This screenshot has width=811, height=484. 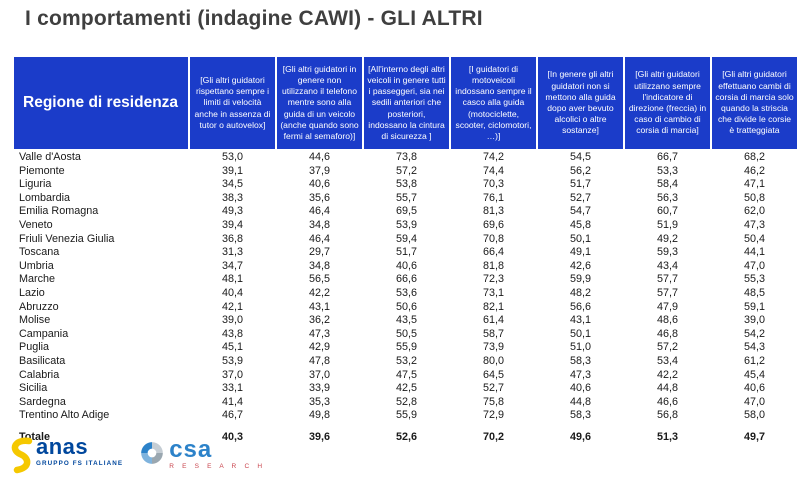 I want to click on value-cell: 61,2, so click(x=754, y=360).